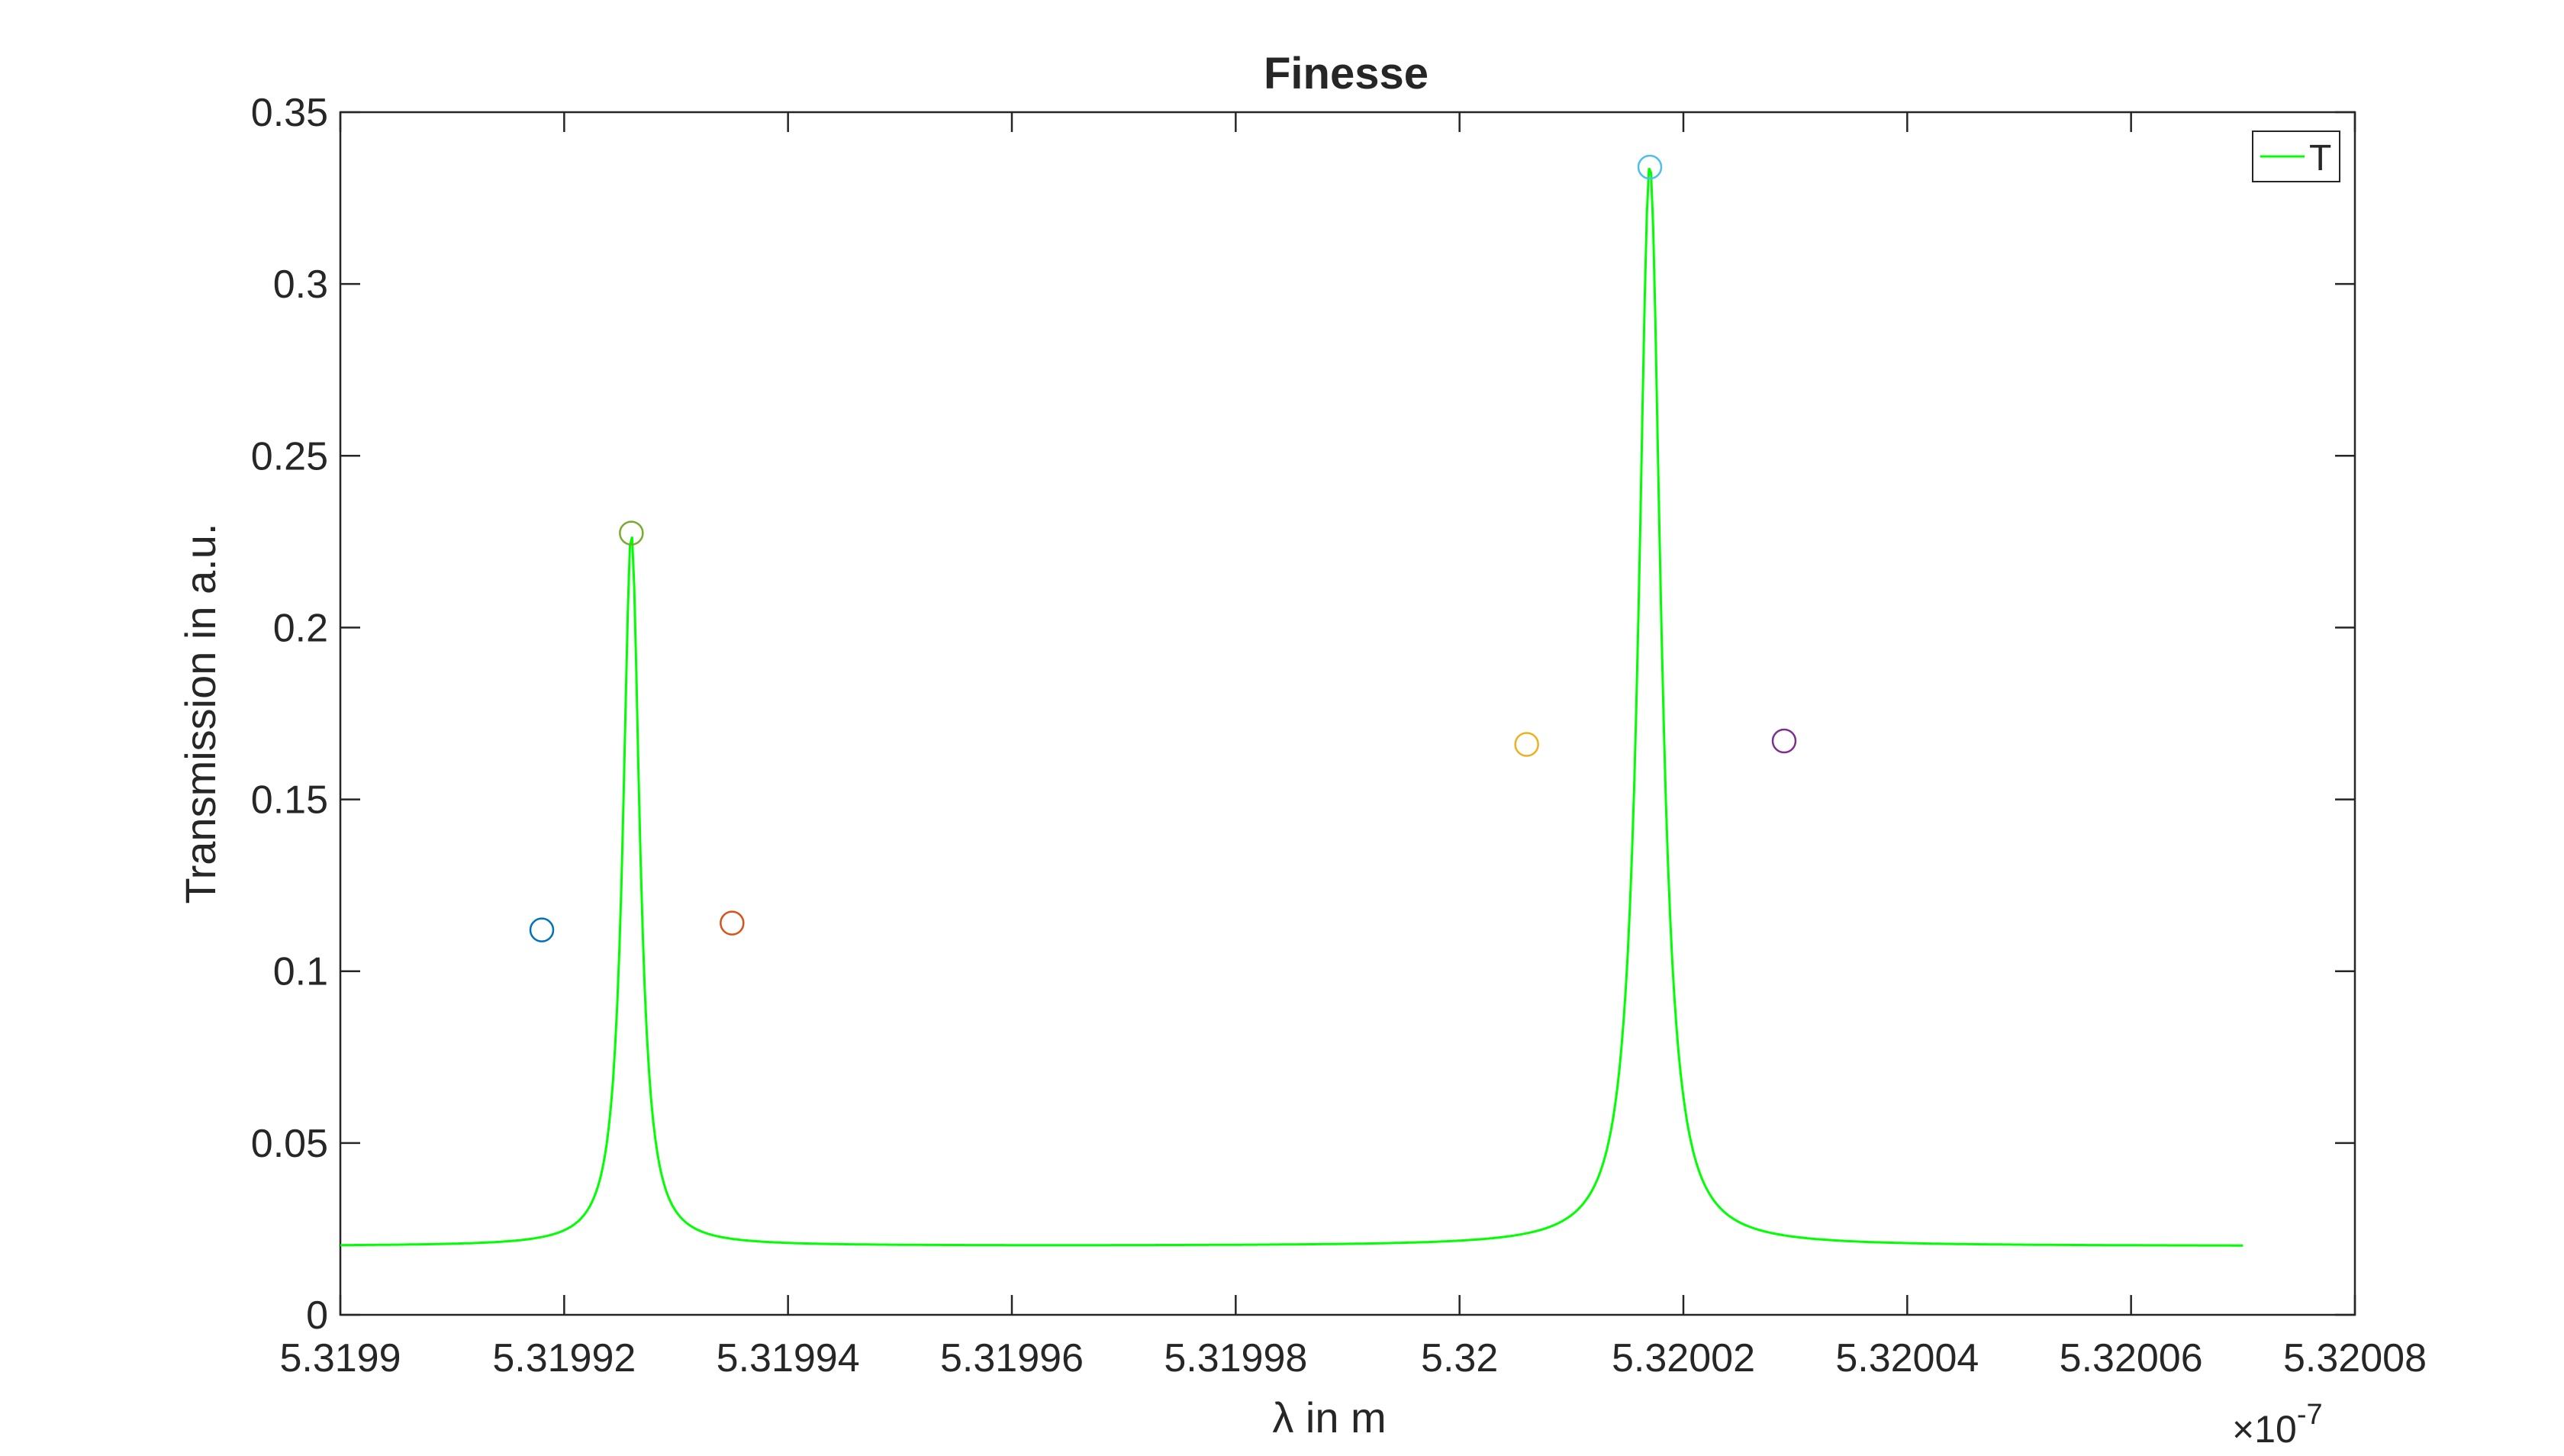 The image size is (2564, 1456). What do you see at coordinates (300, 285) in the screenshot?
I see `y-tick-label: 0.3` at bounding box center [300, 285].